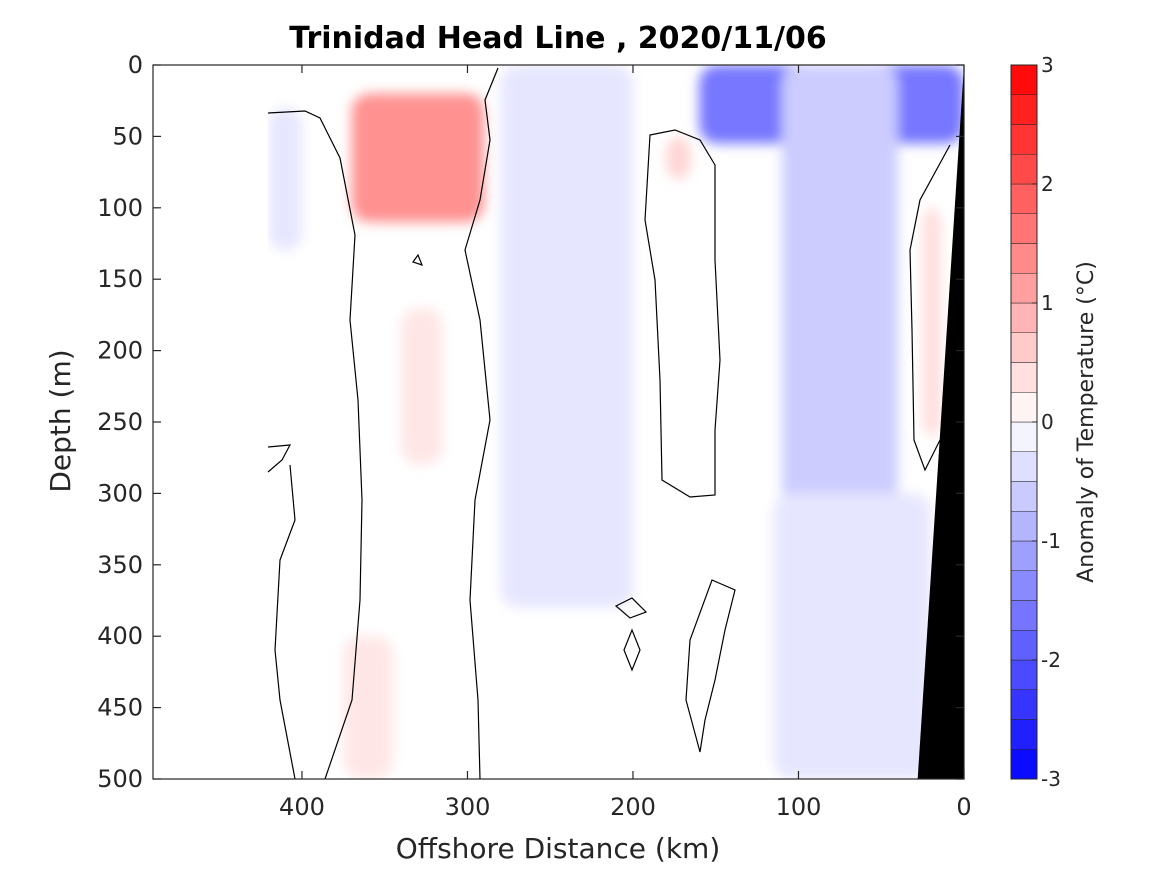  What do you see at coordinates (368, 707) in the screenshot?
I see `anomaly-bottom-warm-patch` at bounding box center [368, 707].